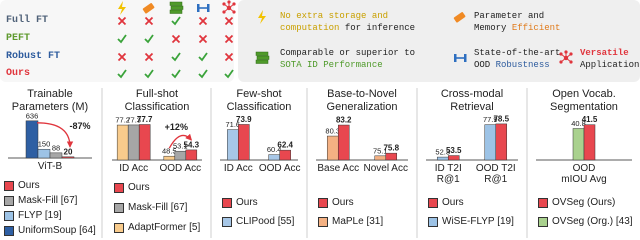 Image resolution: width=640 pixels, height=240 pixels. What do you see at coordinates (391, 148) in the screenshot?
I see `value-label: 75.8` at bounding box center [391, 148].